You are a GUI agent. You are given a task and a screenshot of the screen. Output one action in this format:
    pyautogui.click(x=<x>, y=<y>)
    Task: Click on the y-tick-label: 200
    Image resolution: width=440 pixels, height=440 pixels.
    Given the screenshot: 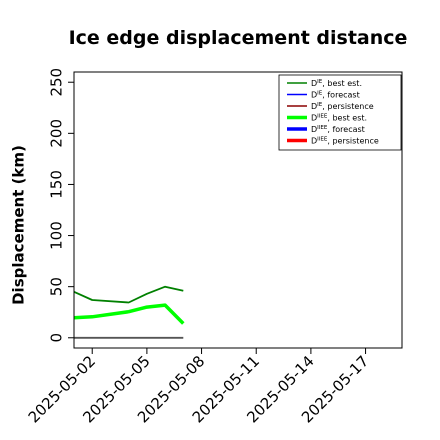 What is the action you would take?
    pyautogui.click(x=57, y=133)
    